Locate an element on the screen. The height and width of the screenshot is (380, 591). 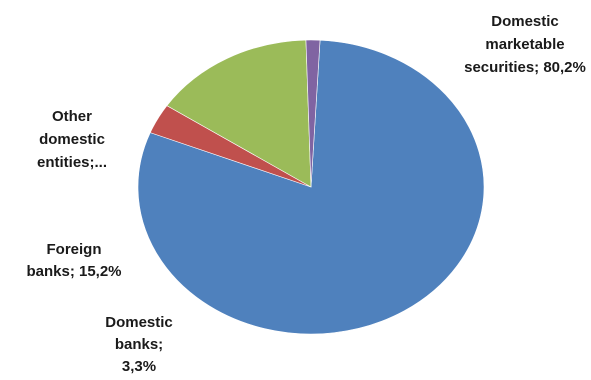
data-label-line: banks; is located at coordinates (139, 344).